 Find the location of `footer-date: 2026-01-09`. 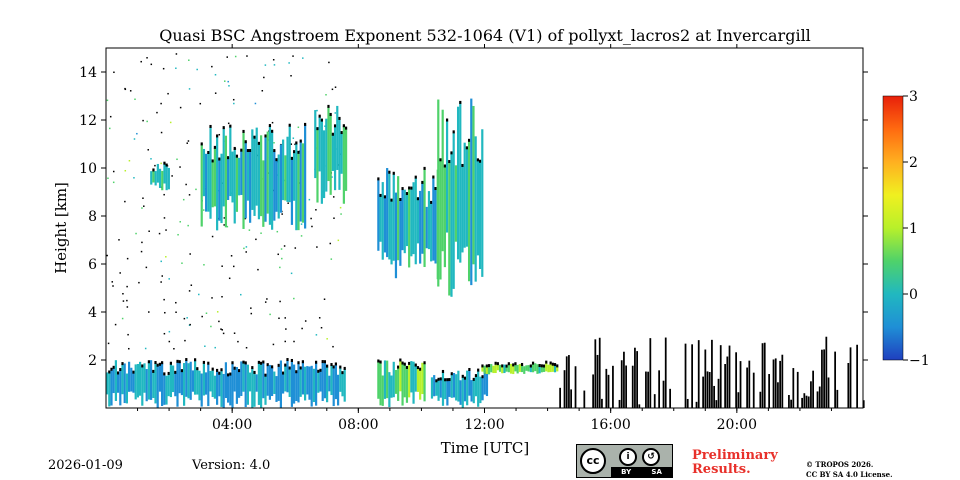

footer-date: 2026-01-09 is located at coordinates (85, 465).